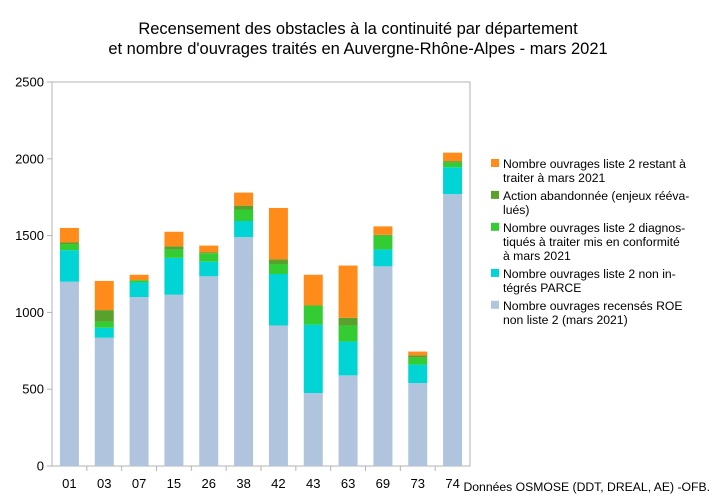 The height and width of the screenshot is (501, 716). What do you see at coordinates (589, 274) in the screenshot?
I see `legend-label-series-2: Nombre ouvrages liste 2 non in-` at bounding box center [589, 274].